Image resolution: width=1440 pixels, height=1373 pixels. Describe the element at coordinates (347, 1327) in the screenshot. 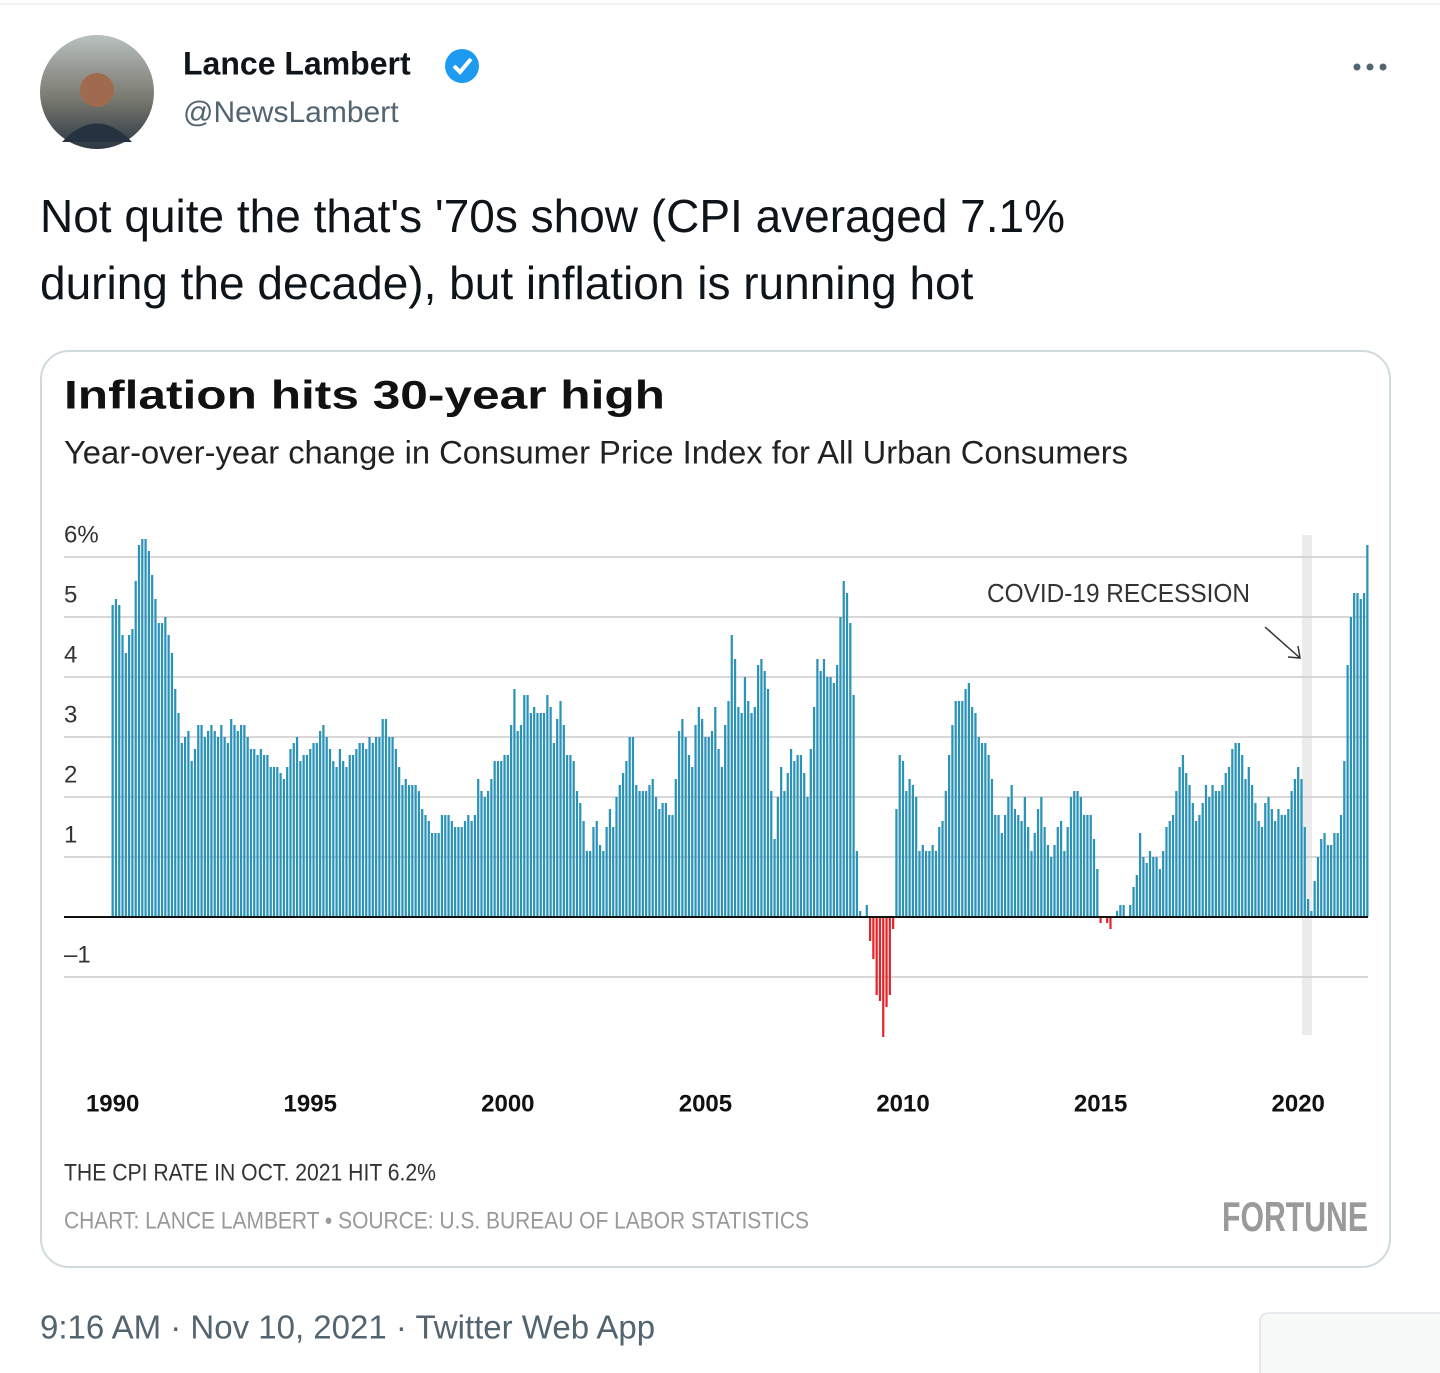

I see `timestamp: 9:16 AM · Nov 10, 2021 · Twitter Web App` at that location.